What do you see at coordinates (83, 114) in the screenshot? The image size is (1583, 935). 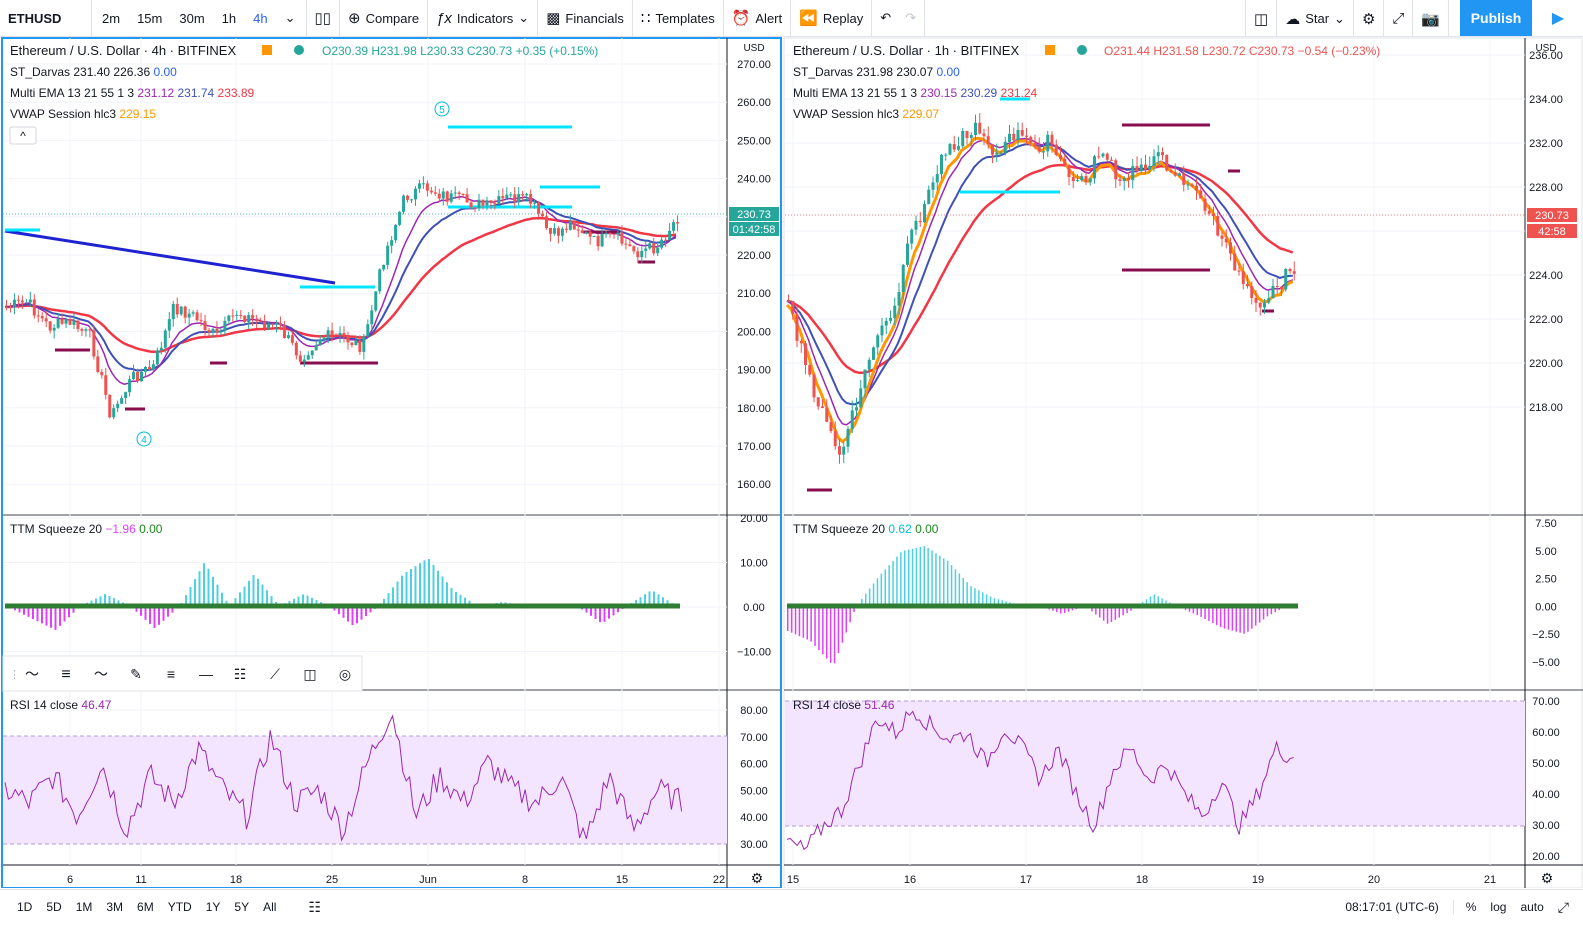 I see `left-vwap-legend: VWAP Session hlc3 229.15` at bounding box center [83, 114].